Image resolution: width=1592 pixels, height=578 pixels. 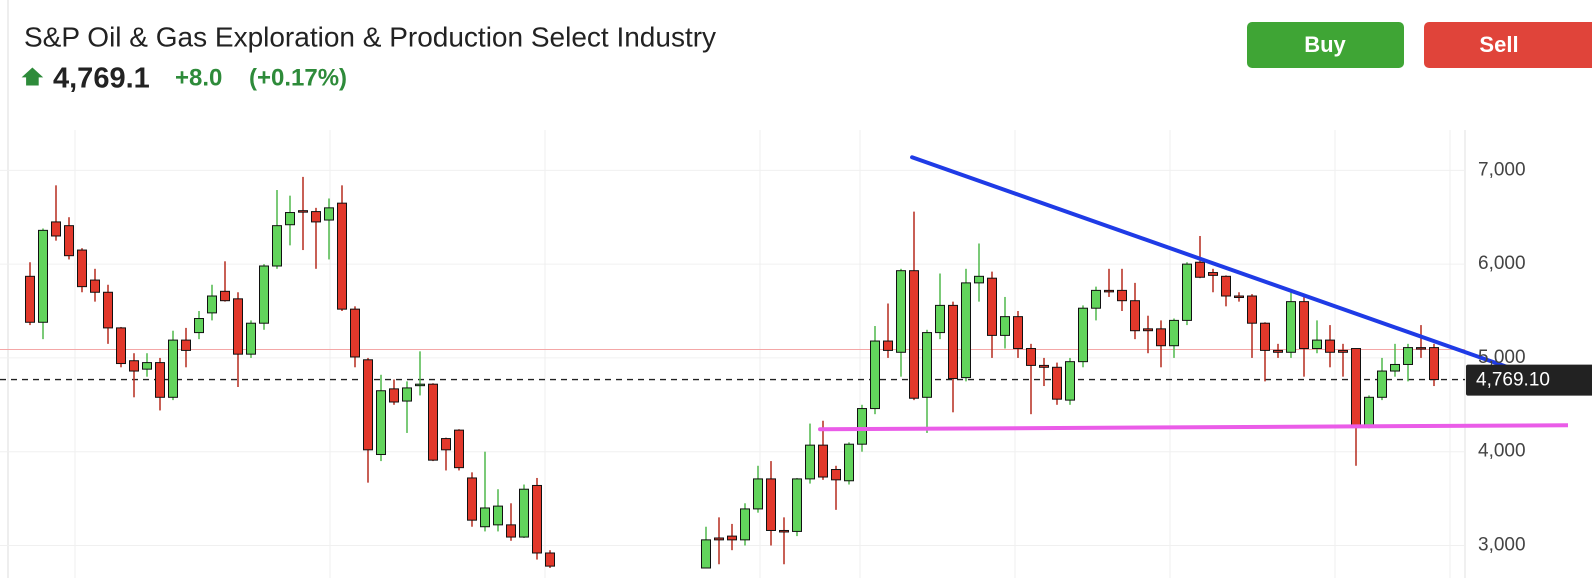 I want to click on y-tick-label: 5,000, so click(x=1502, y=357).